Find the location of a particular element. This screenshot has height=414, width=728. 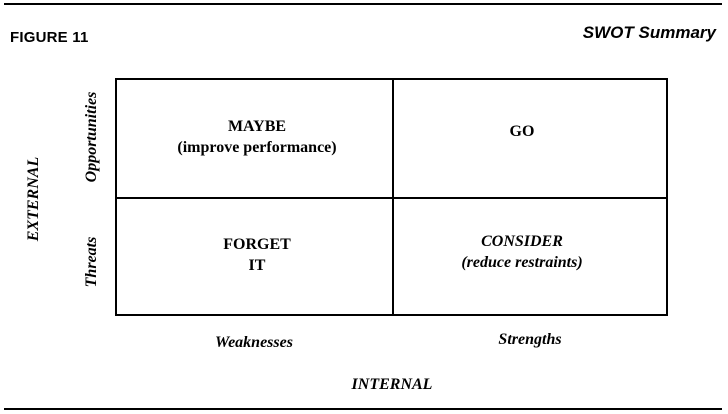

matrix-horizontal-divider is located at coordinates (391, 198).